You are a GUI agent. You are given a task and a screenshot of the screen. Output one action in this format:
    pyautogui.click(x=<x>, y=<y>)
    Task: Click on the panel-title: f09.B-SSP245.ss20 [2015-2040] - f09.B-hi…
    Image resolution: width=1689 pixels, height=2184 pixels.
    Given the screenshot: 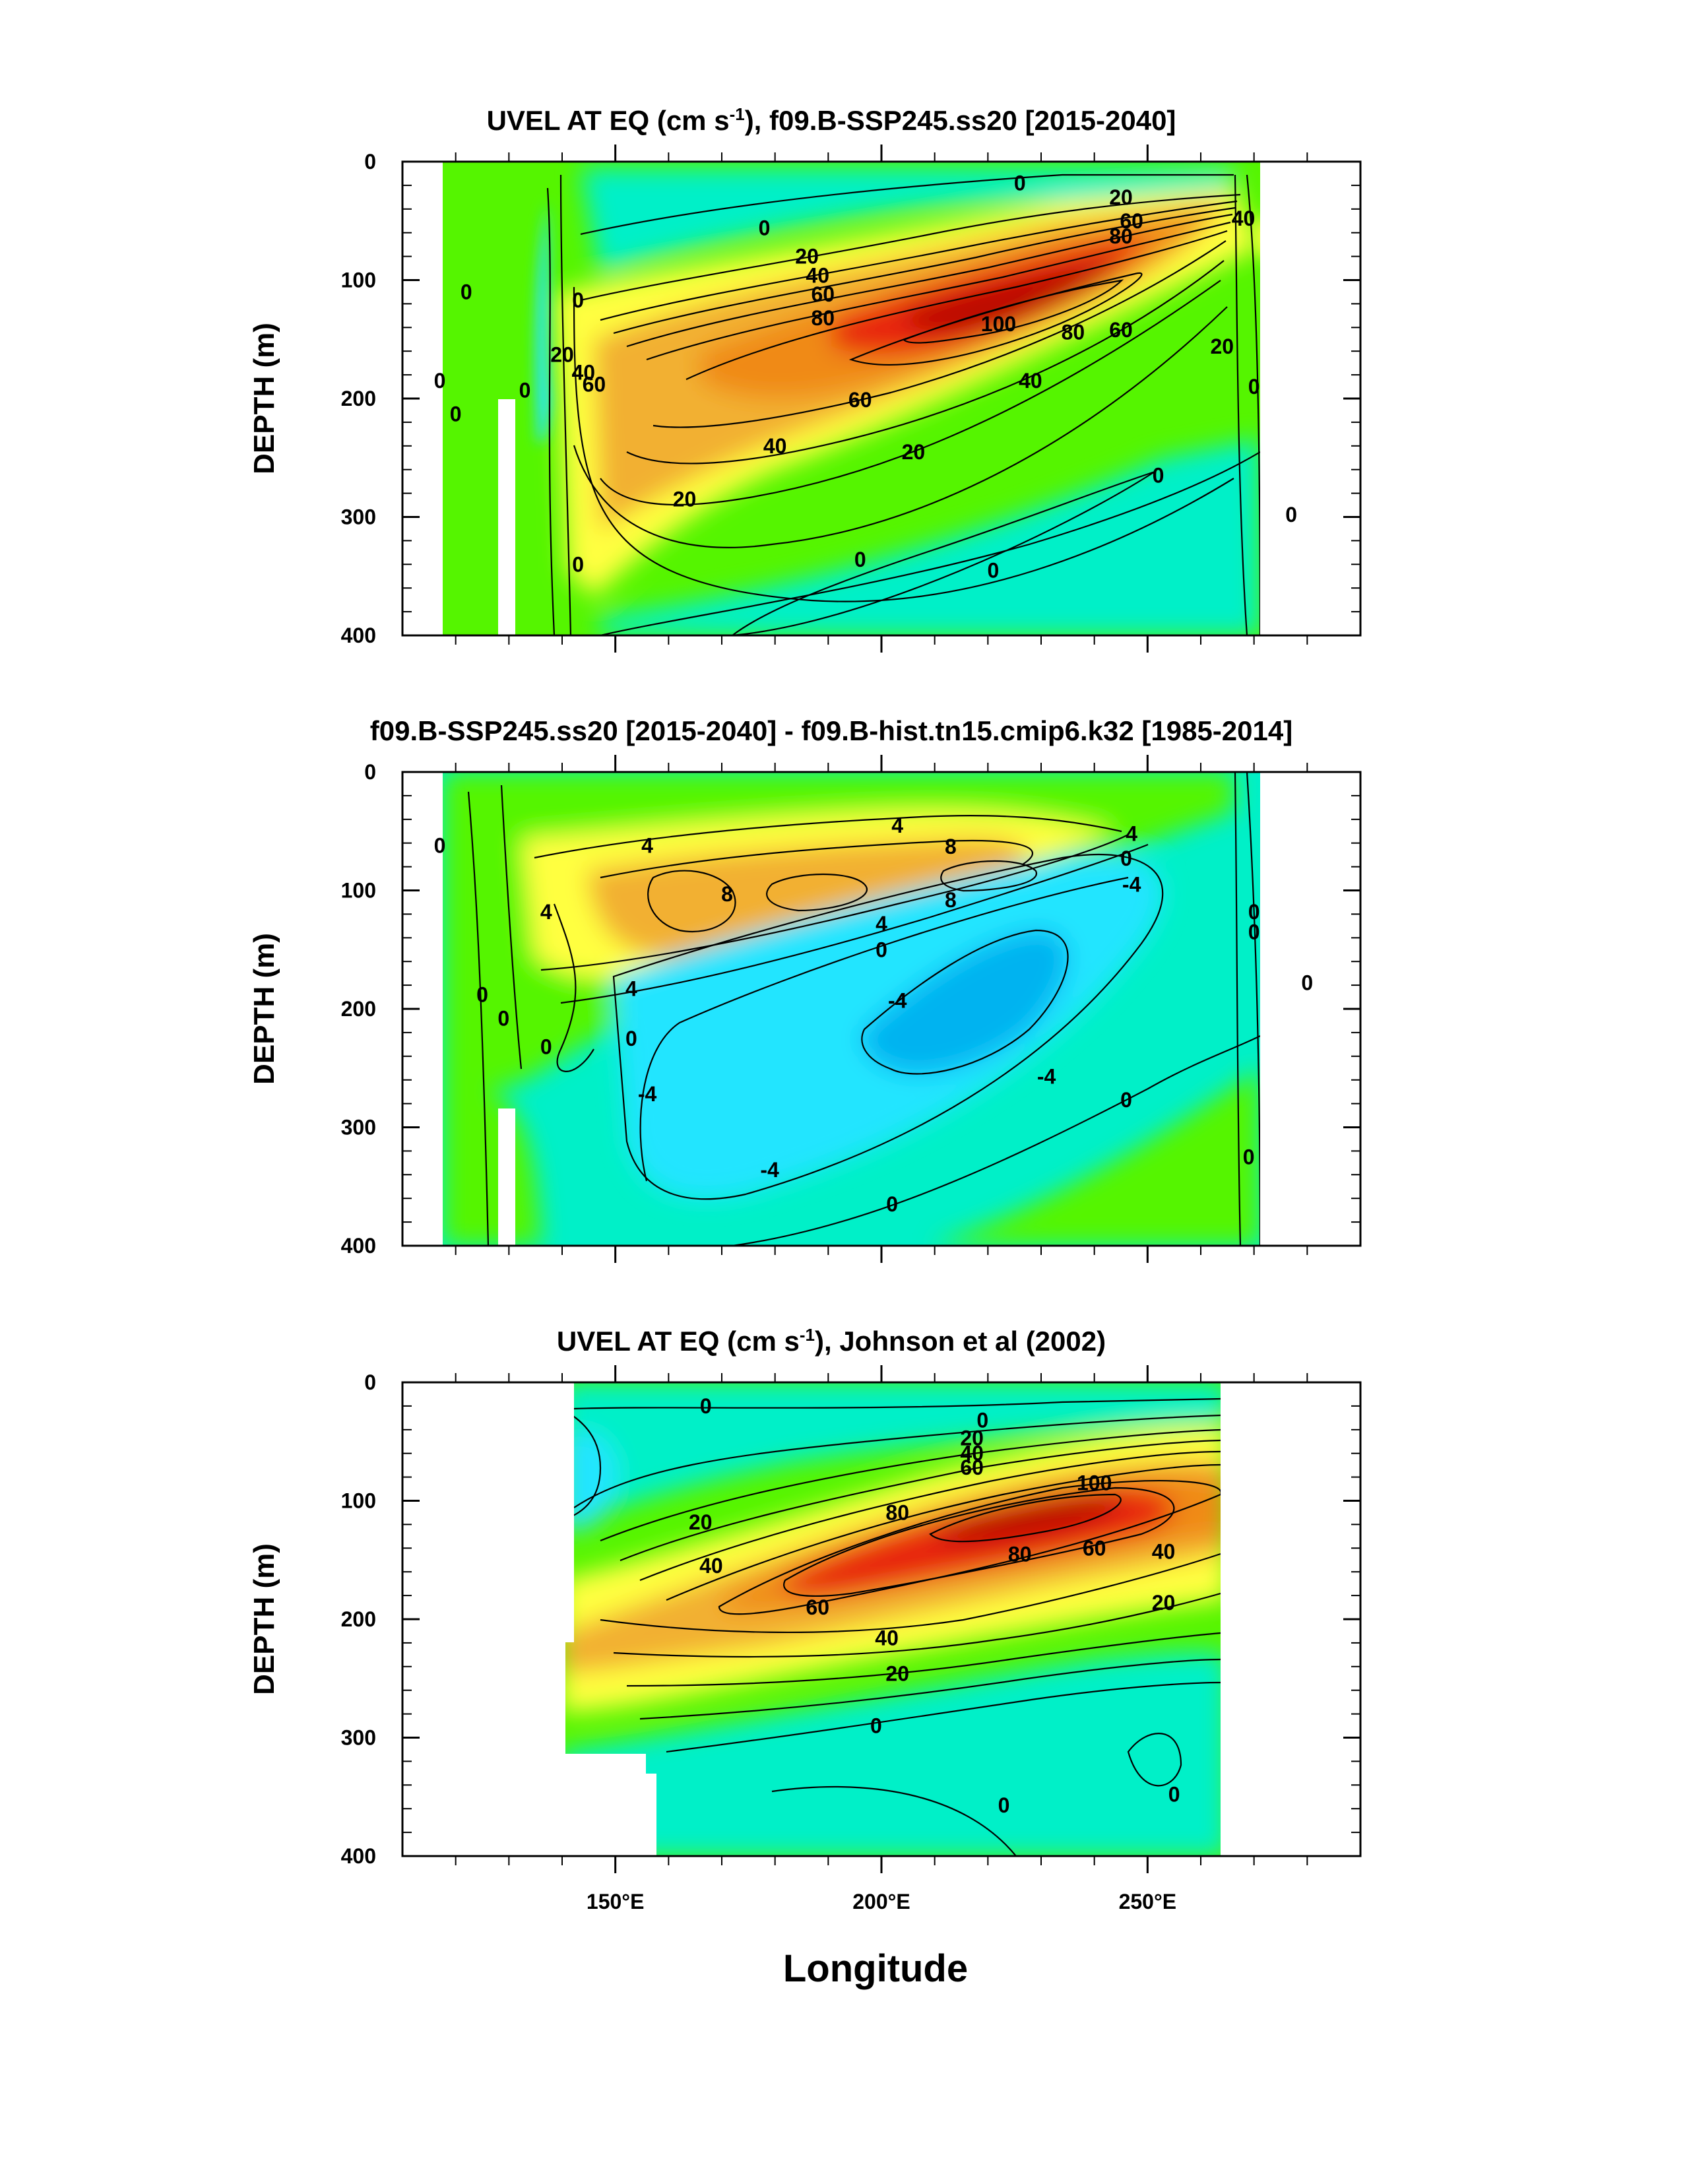 What is the action you would take?
    pyautogui.click(x=831, y=730)
    